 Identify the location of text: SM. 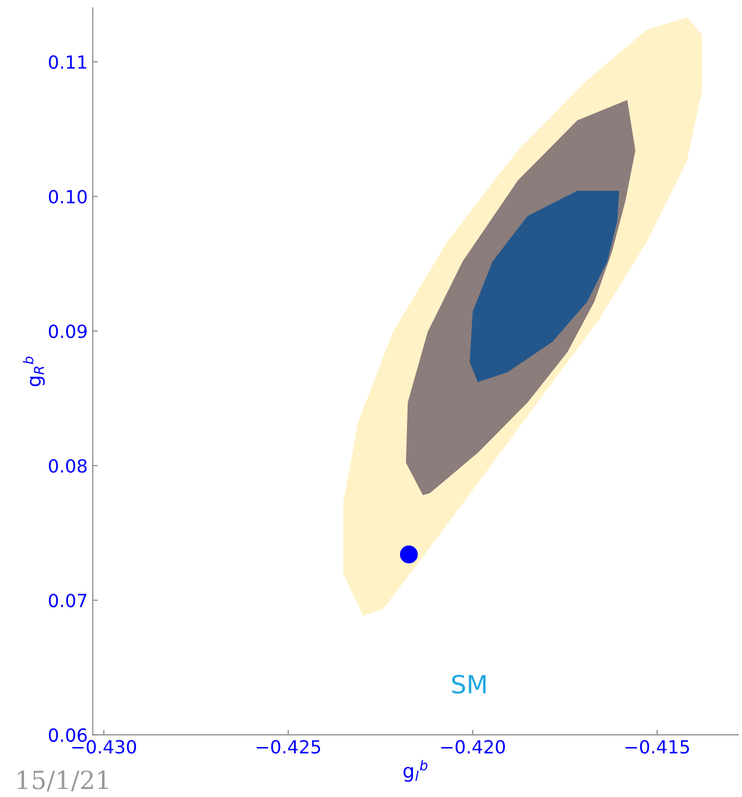
(469, 684).